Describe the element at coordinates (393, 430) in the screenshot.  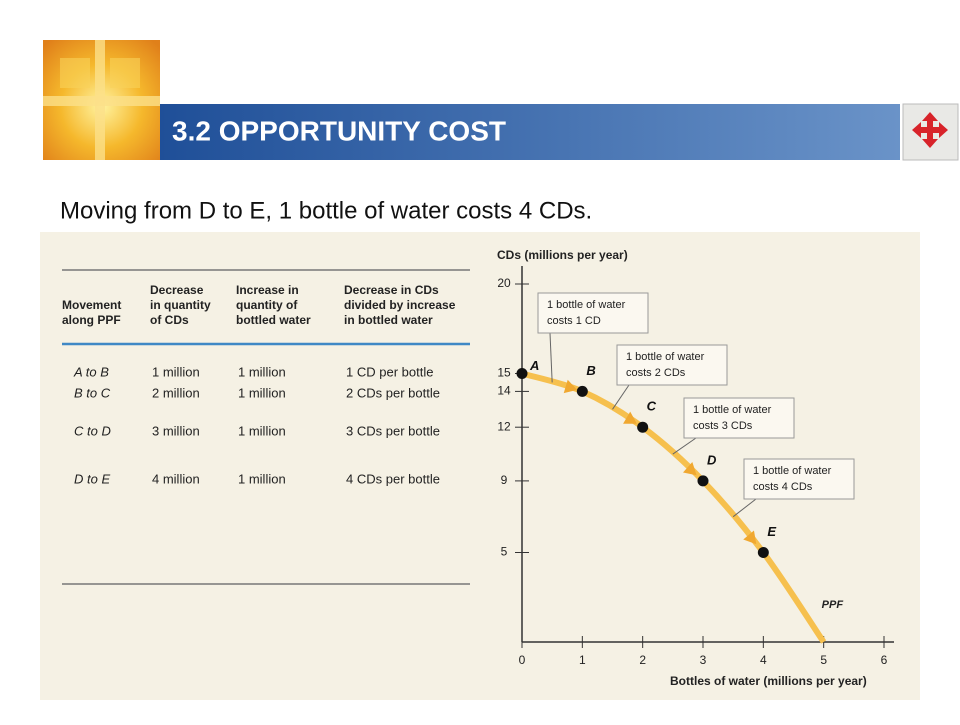
I see `table-cell: 3 CDs per bottle` at that location.